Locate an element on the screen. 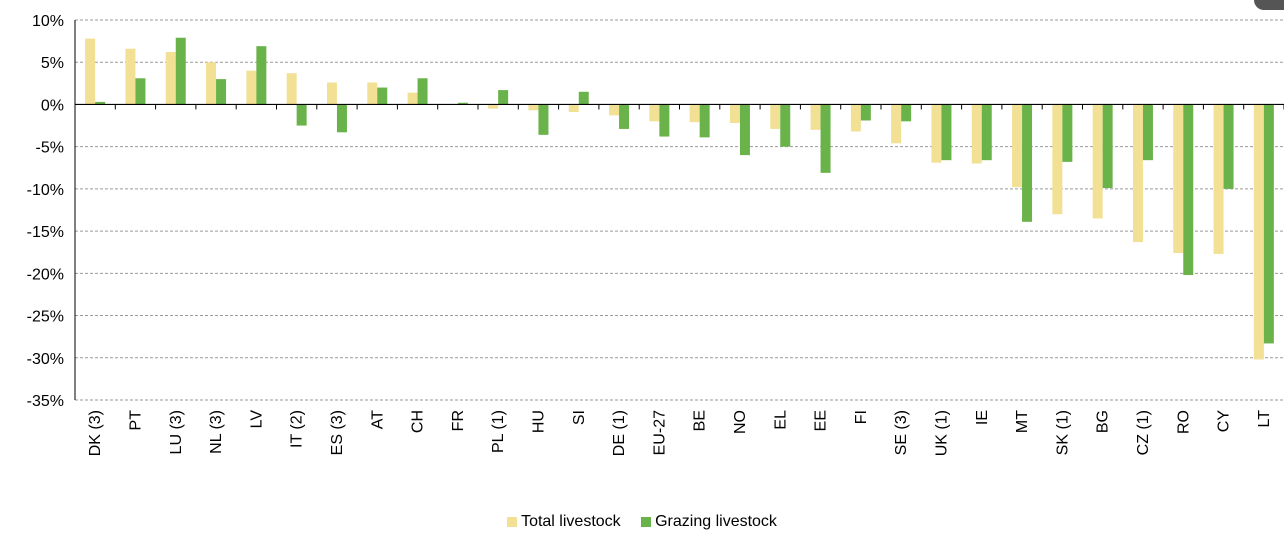 The width and height of the screenshot is (1284, 538). legend-swatch-total-livestock is located at coordinates (512, 522).